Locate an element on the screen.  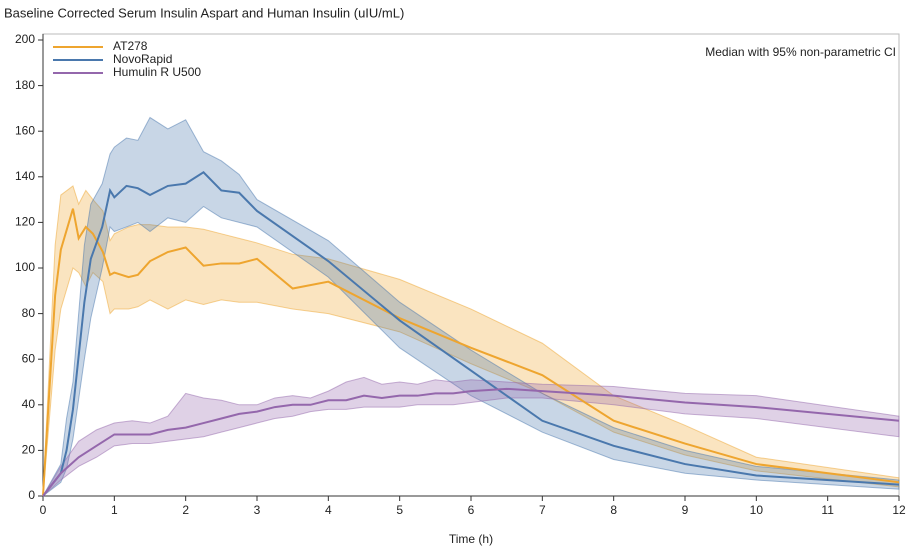
x-tick-label: 9 is located at coordinates (685, 510).